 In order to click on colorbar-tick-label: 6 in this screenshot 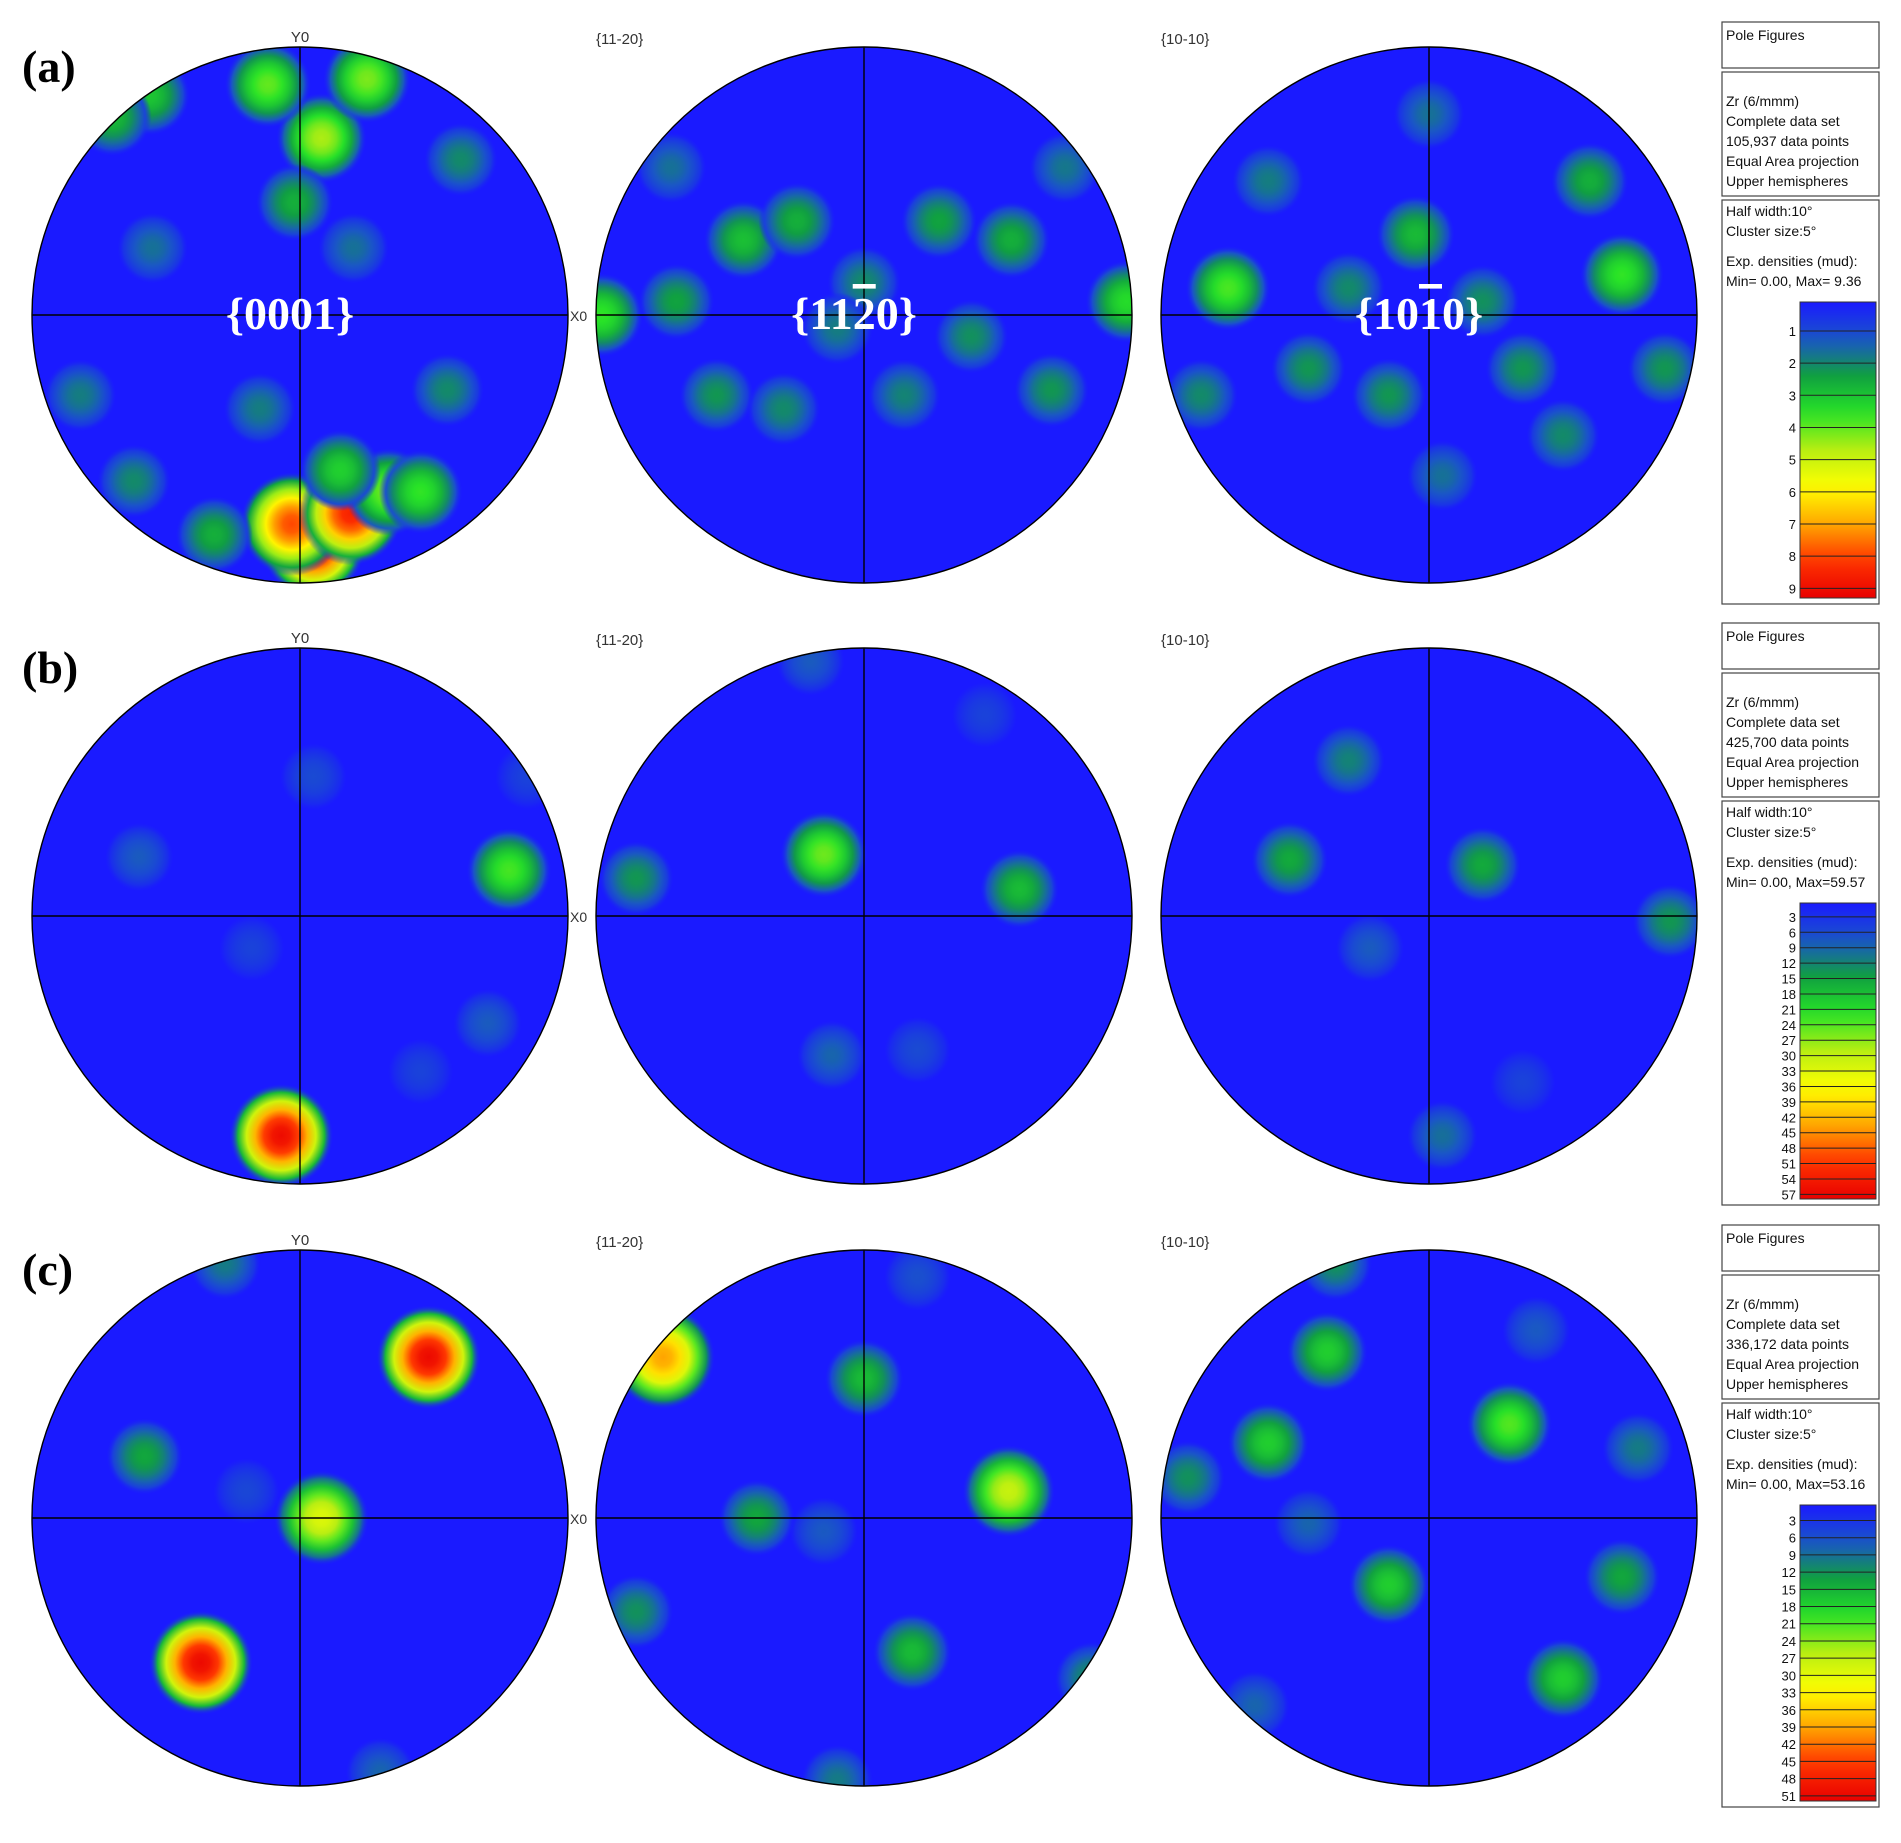, I will do `click(1792, 932)`.